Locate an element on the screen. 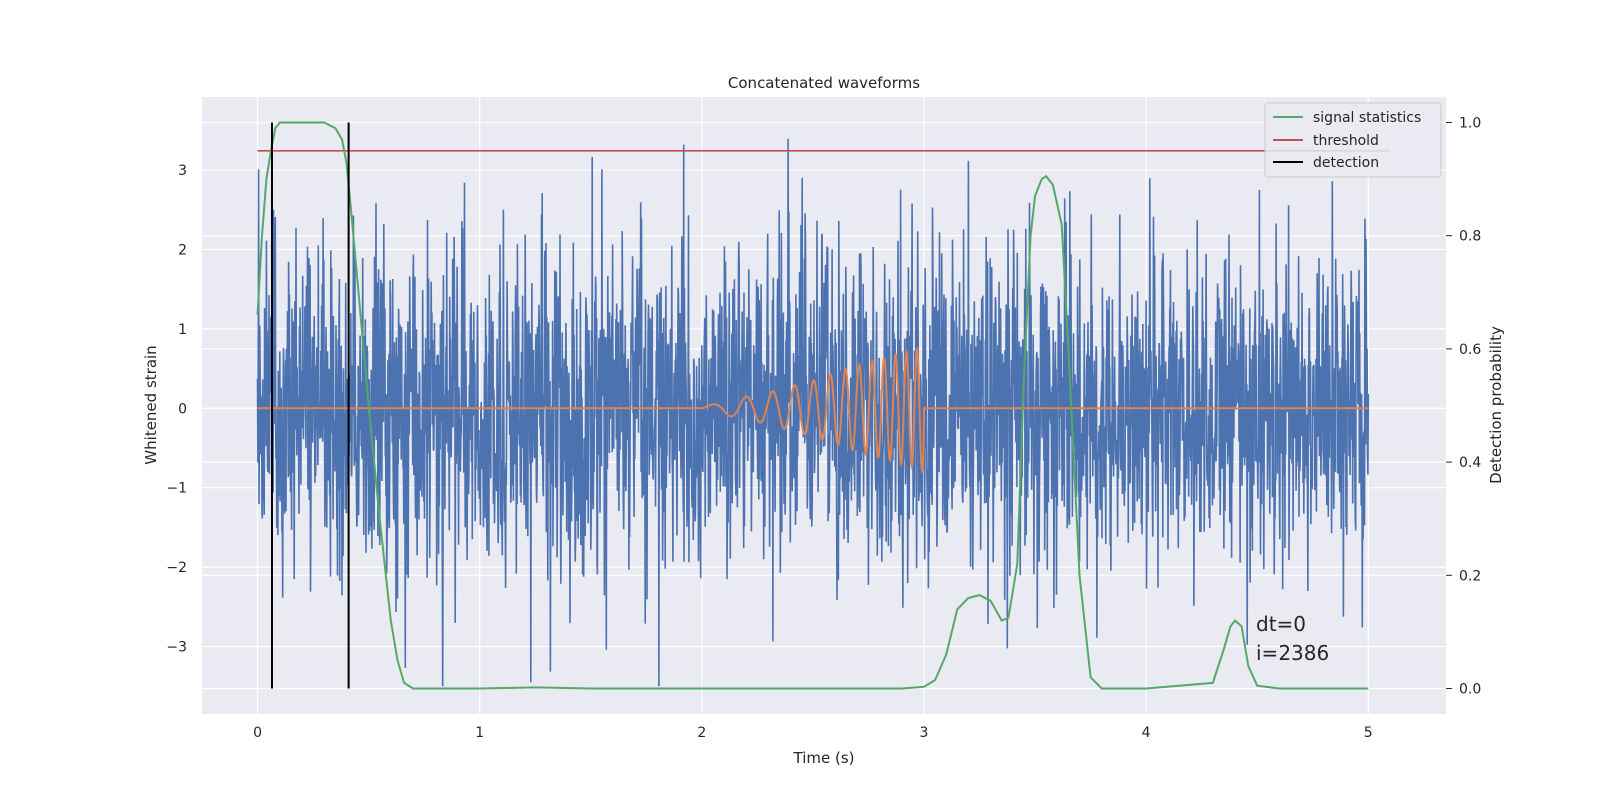 The width and height of the screenshot is (1600, 804). legend-label-threshold: threshold is located at coordinates (1346, 141).